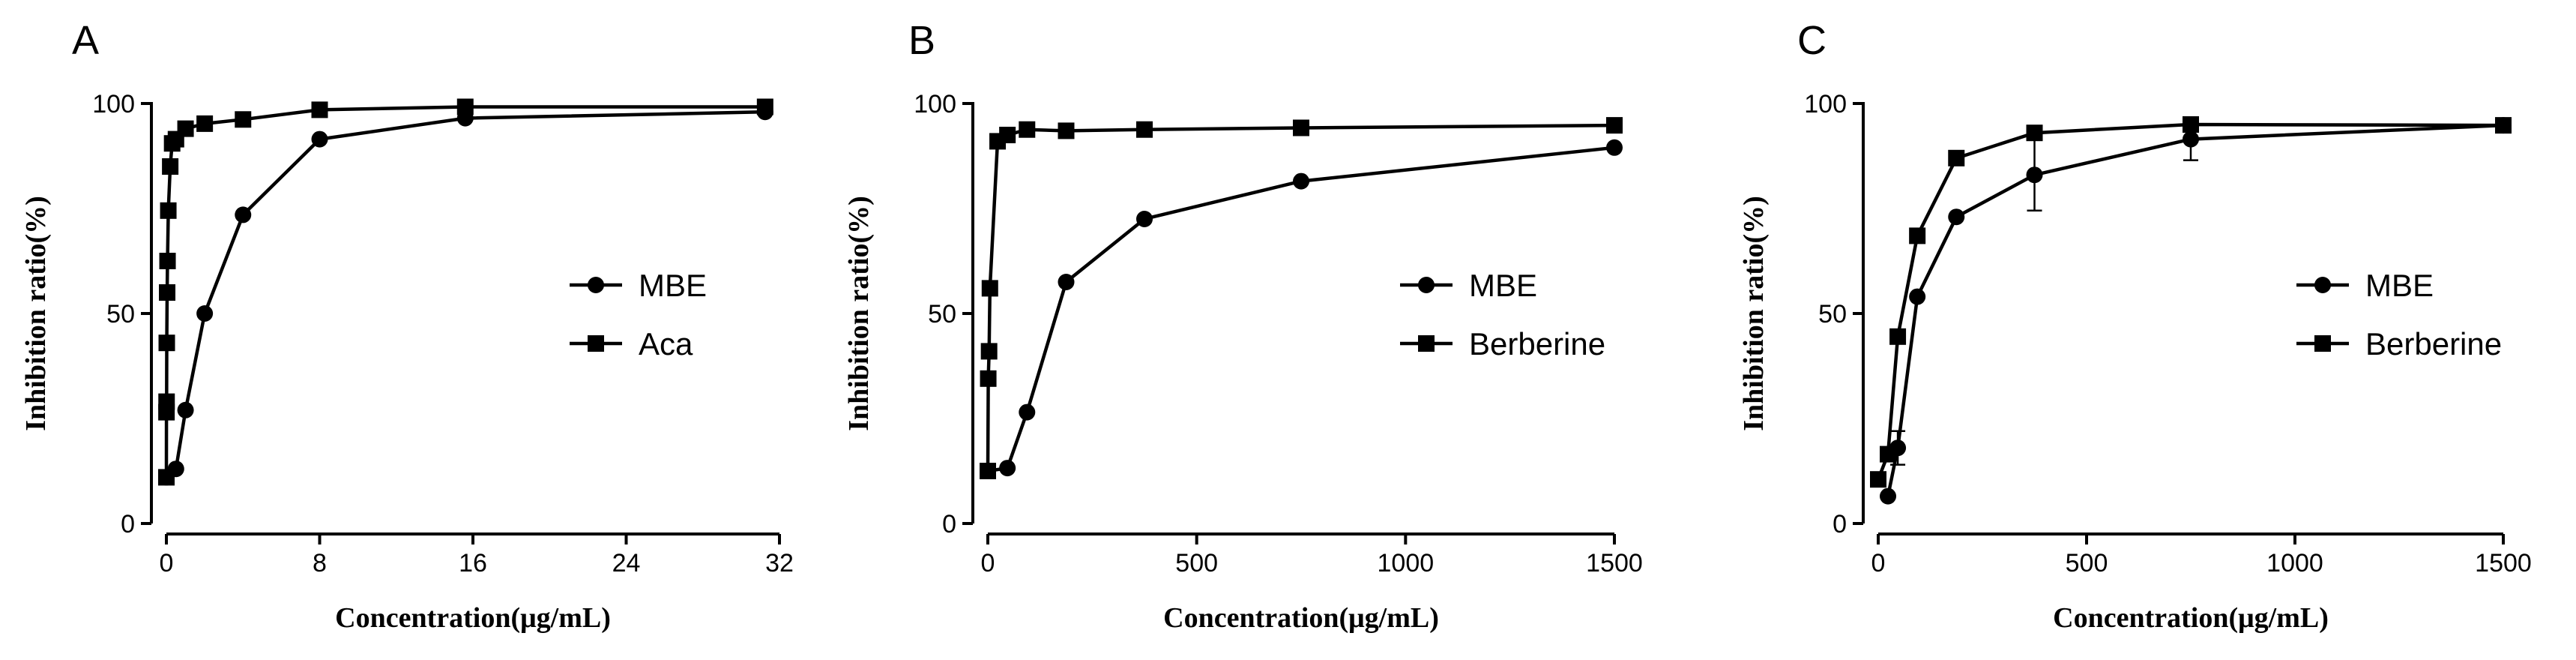 The image size is (2576, 660). What do you see at coordinates (2190, 301) in the screenshot?
I see `series-line-berberine` at bounding box center [2190, 301].